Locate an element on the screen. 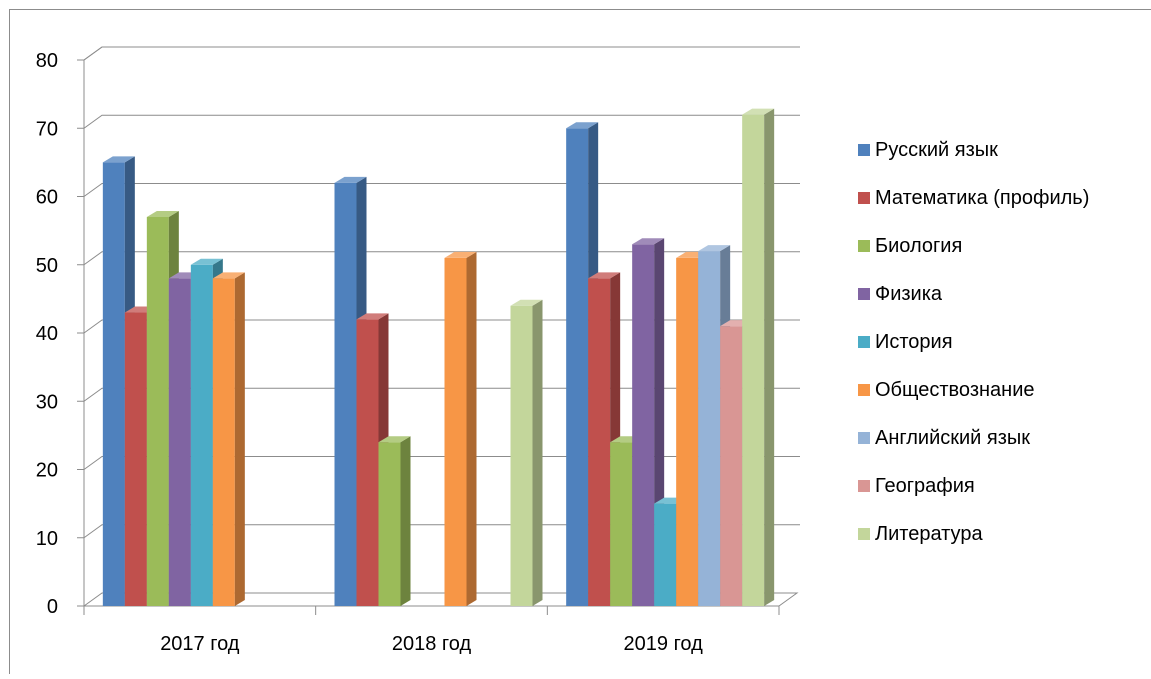 Image resolution: width=1151 pixels, height=679 pixels. x-tick-label: 2019 год is located at coordinates (664, 644).